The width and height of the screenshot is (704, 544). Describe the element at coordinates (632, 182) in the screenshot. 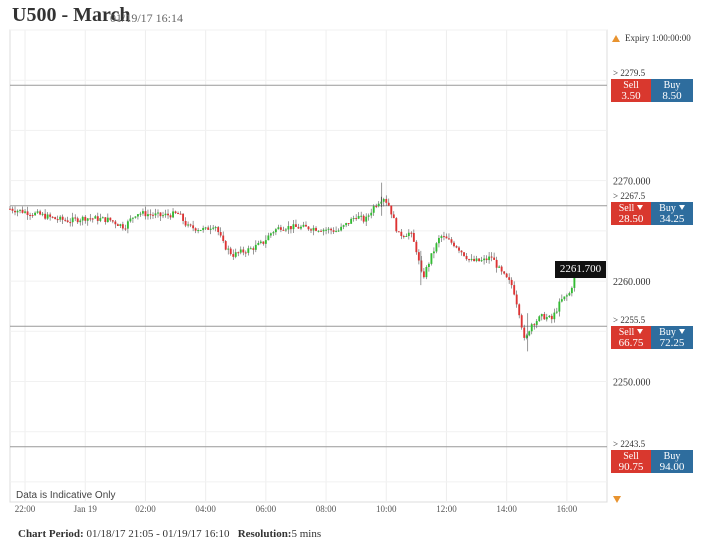

I see `y-tick-label: 2270.000` at that location.